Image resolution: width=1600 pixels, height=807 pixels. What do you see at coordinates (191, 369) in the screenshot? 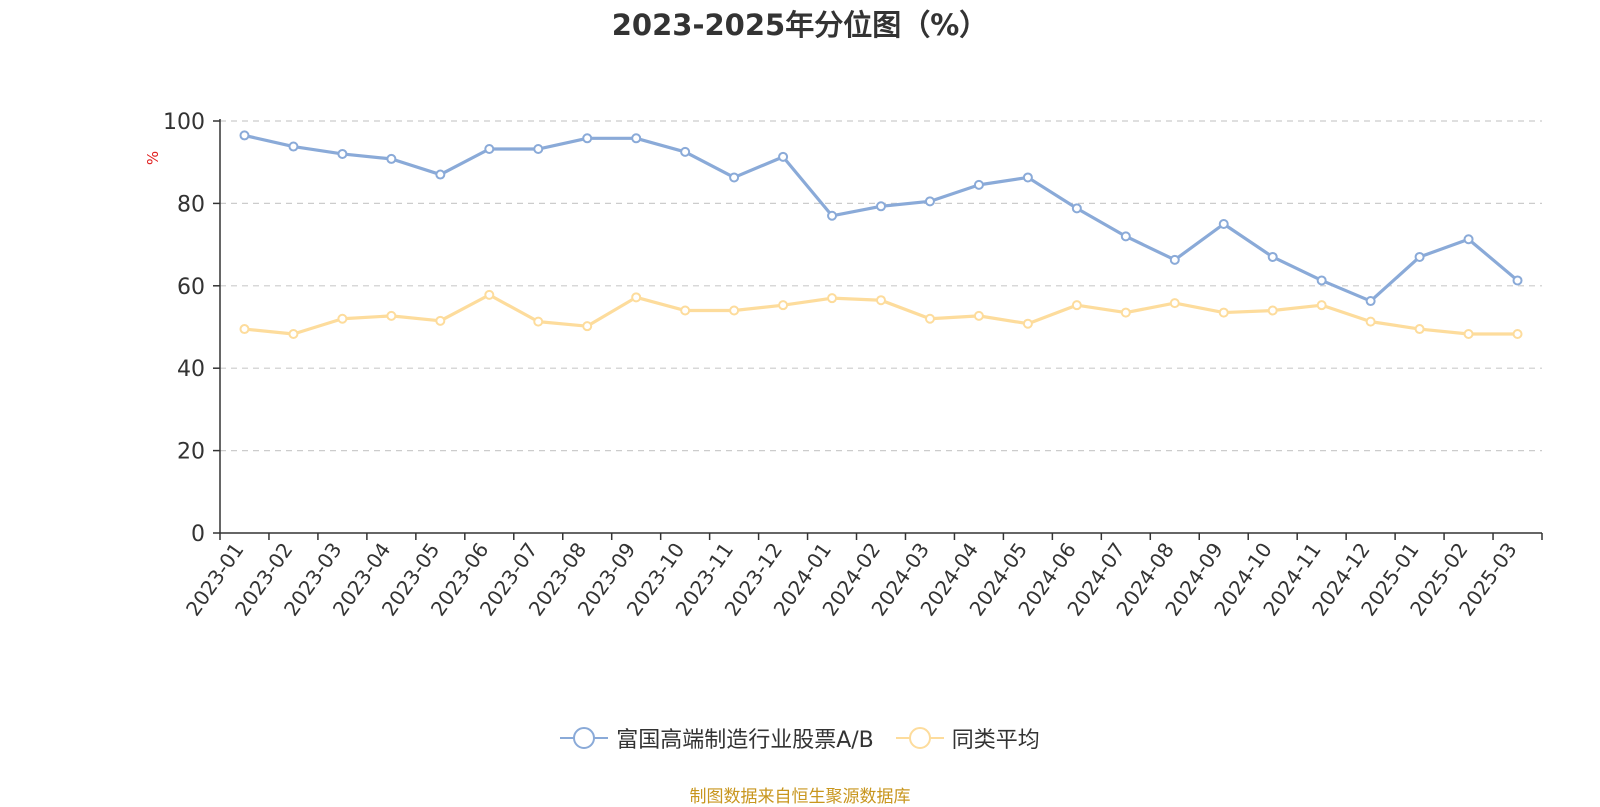
I see `y-tick-label: 40` at bounding box center [191, 369].